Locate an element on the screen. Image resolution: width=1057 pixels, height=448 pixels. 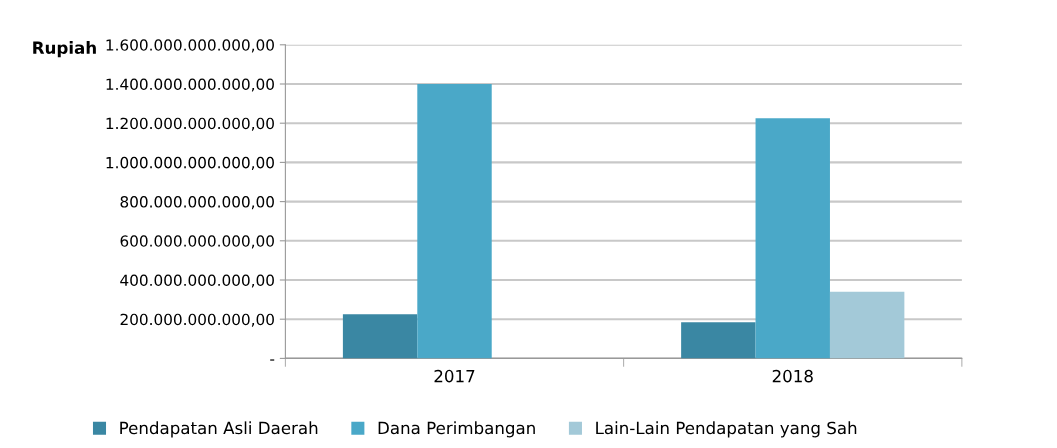
y-axis-title: Rupiah is located at coordinates (64, 49).